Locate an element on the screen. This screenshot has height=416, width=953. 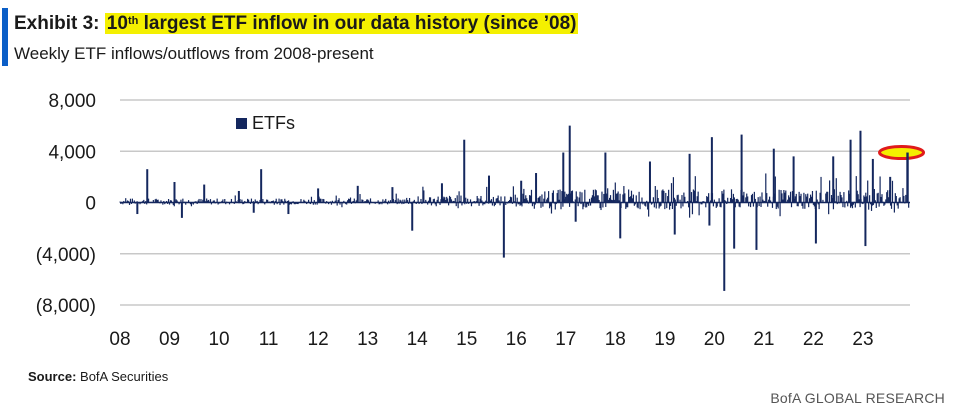
x-tick-label: 18 is located at coordinates (615, 339).